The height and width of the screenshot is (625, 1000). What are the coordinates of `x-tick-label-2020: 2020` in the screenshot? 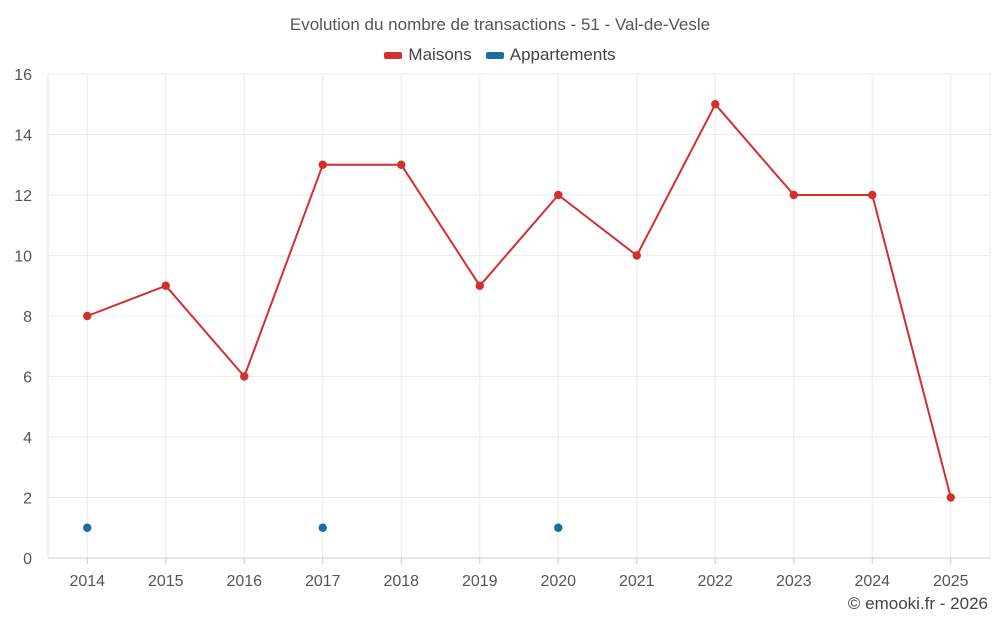 It's located at (558, 581).